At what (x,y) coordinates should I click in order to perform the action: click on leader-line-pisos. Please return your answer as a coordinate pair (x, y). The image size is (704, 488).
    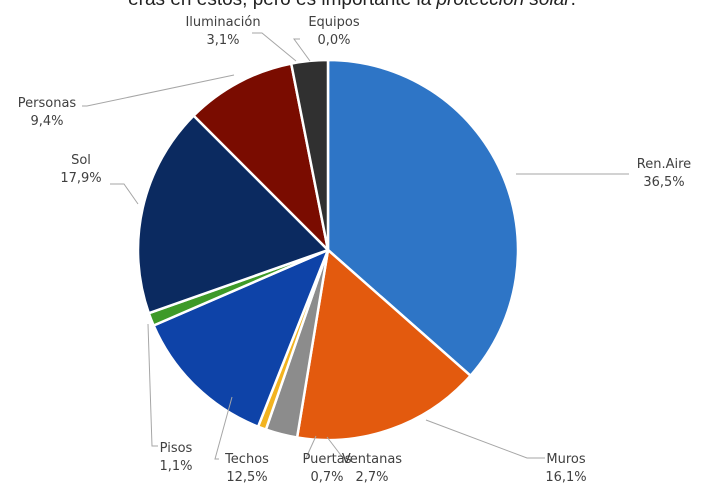
    Looking at the image, I should click on (152, 385).